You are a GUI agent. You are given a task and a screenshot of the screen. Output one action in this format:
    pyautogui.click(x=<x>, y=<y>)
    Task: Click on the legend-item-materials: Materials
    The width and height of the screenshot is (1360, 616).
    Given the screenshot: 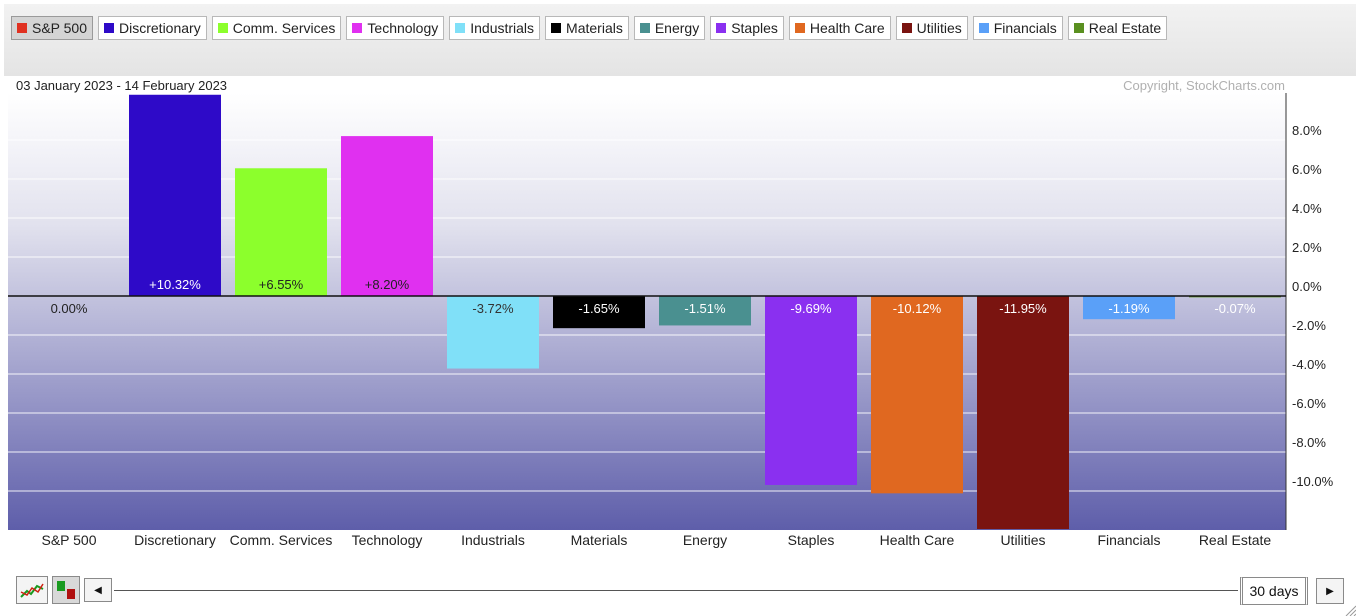 What is the action you would take?
    pyautogui.click(x=587, y=28)
    